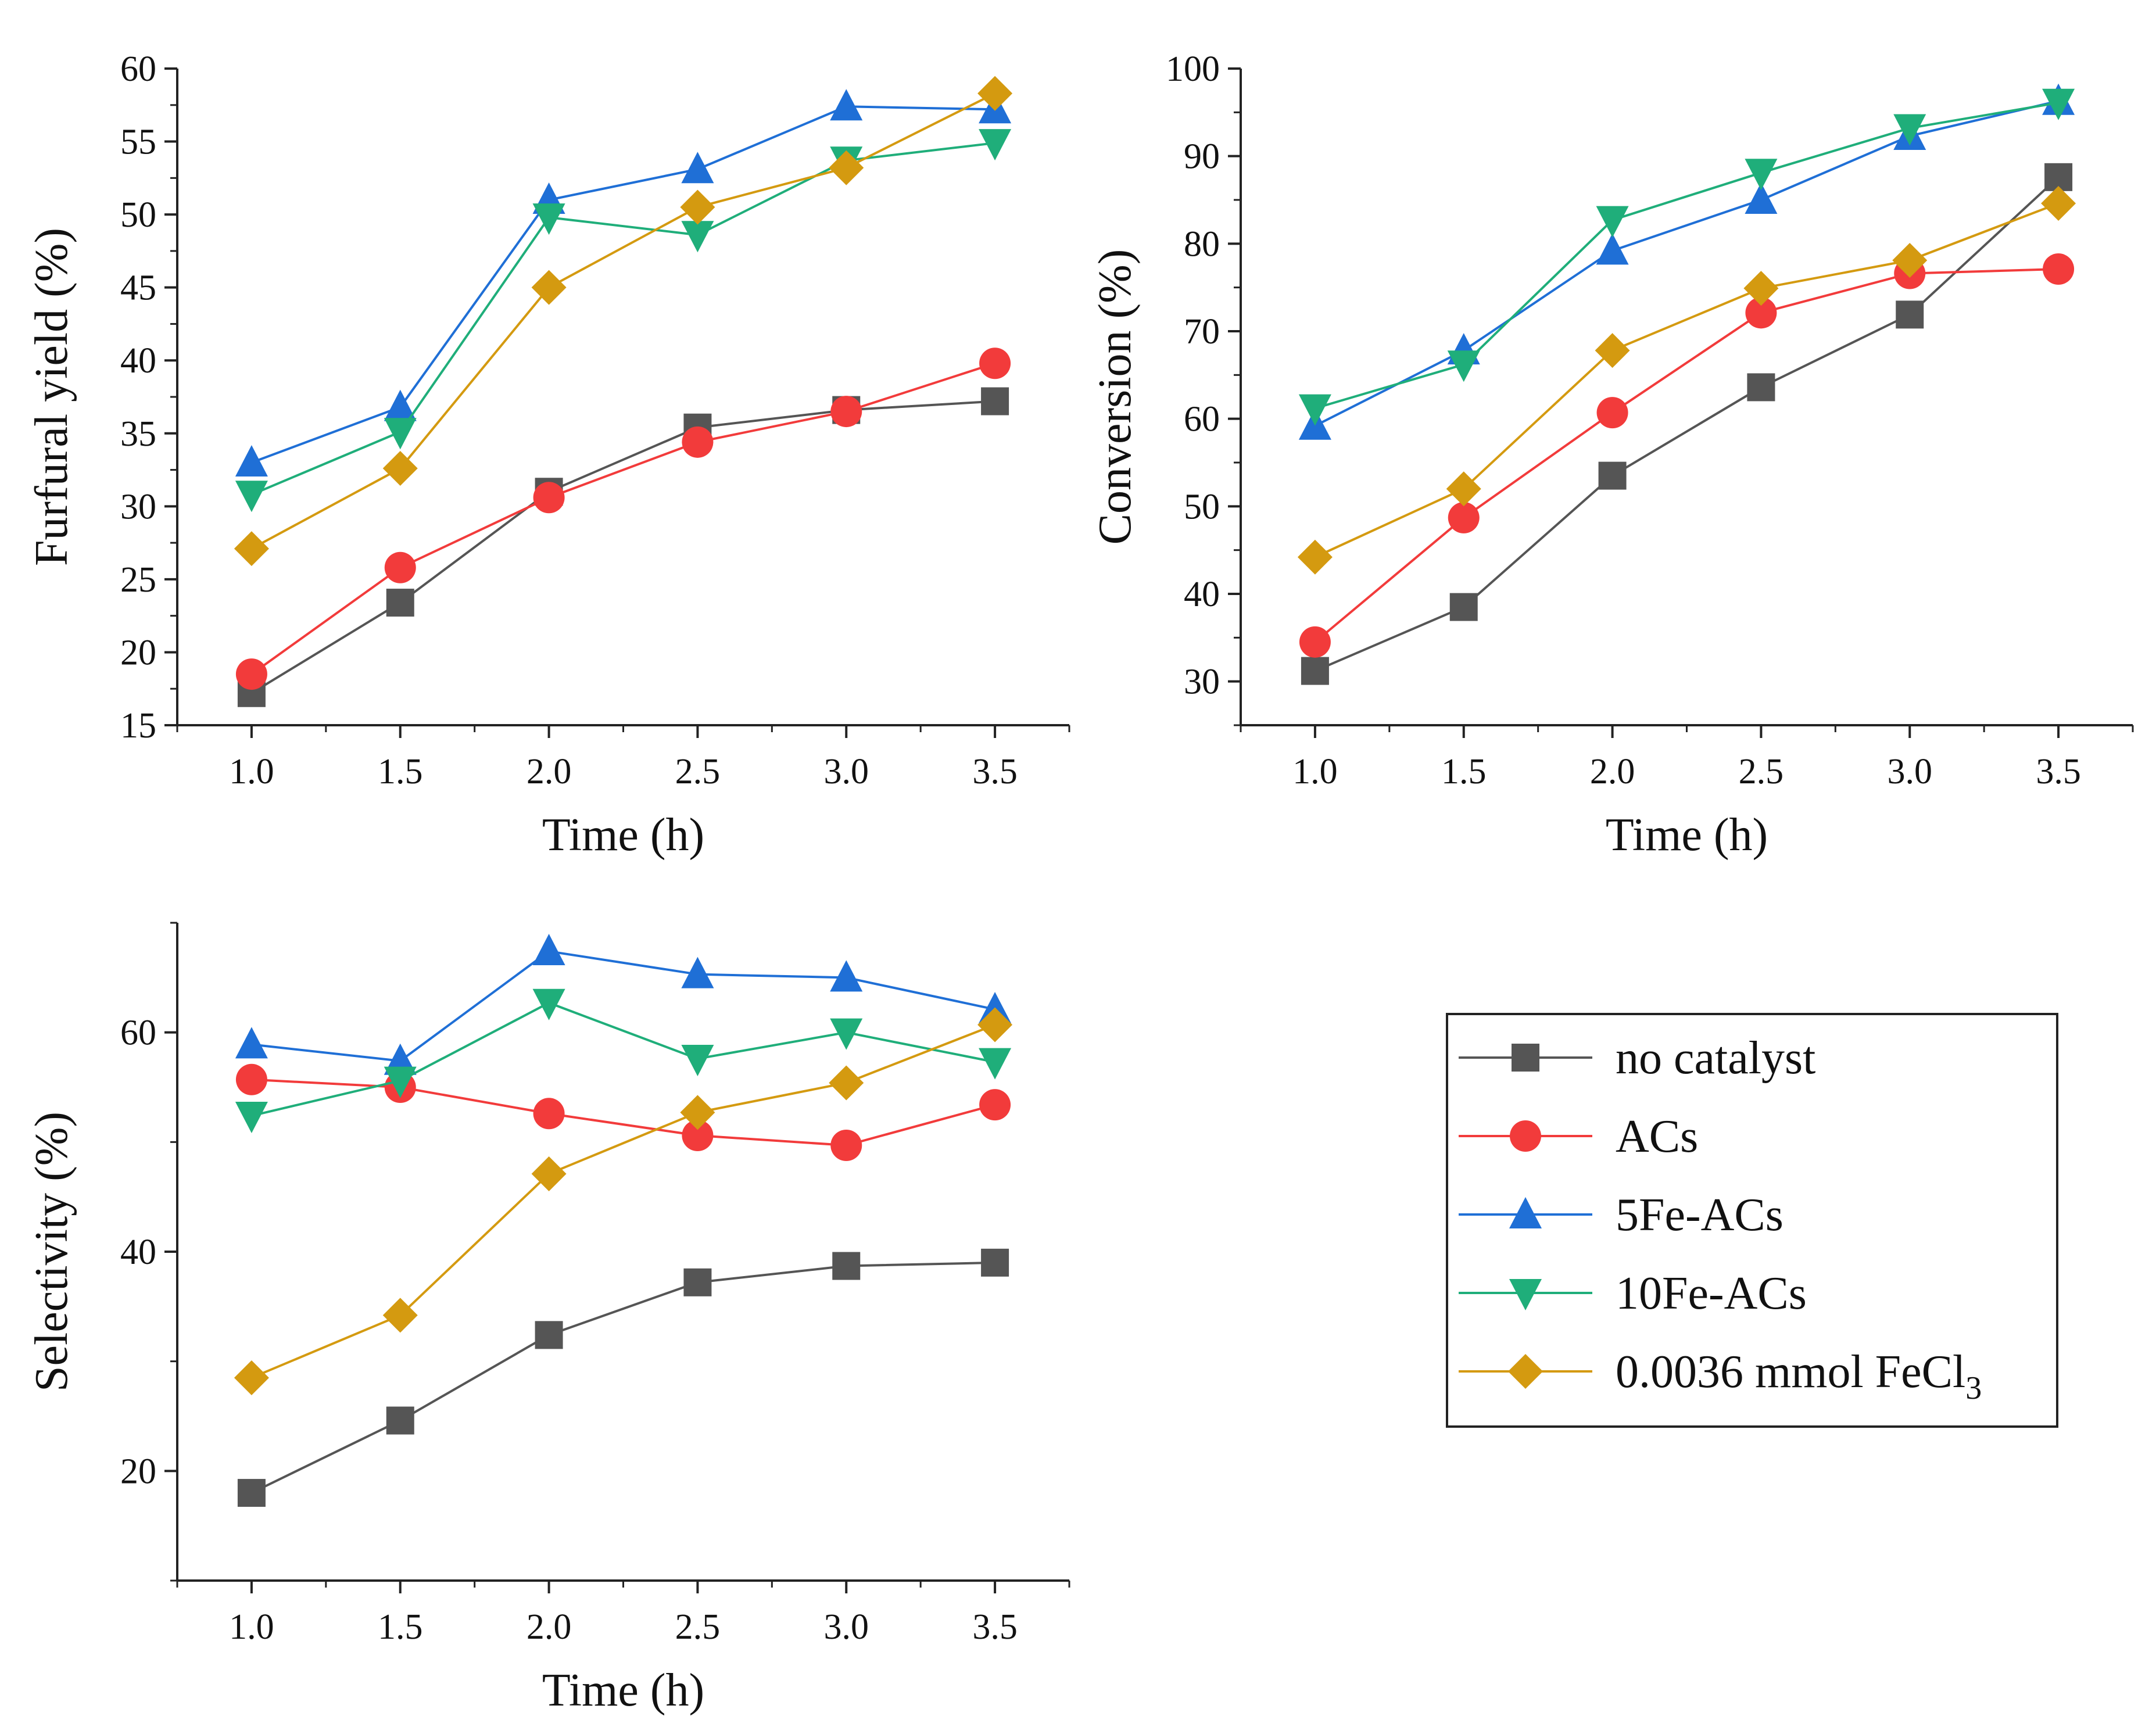 This screenshot has width=2156, height=1734. I want to click on legend-label-main: 0.0036 mmol FeCl, so click(1790, 1372).